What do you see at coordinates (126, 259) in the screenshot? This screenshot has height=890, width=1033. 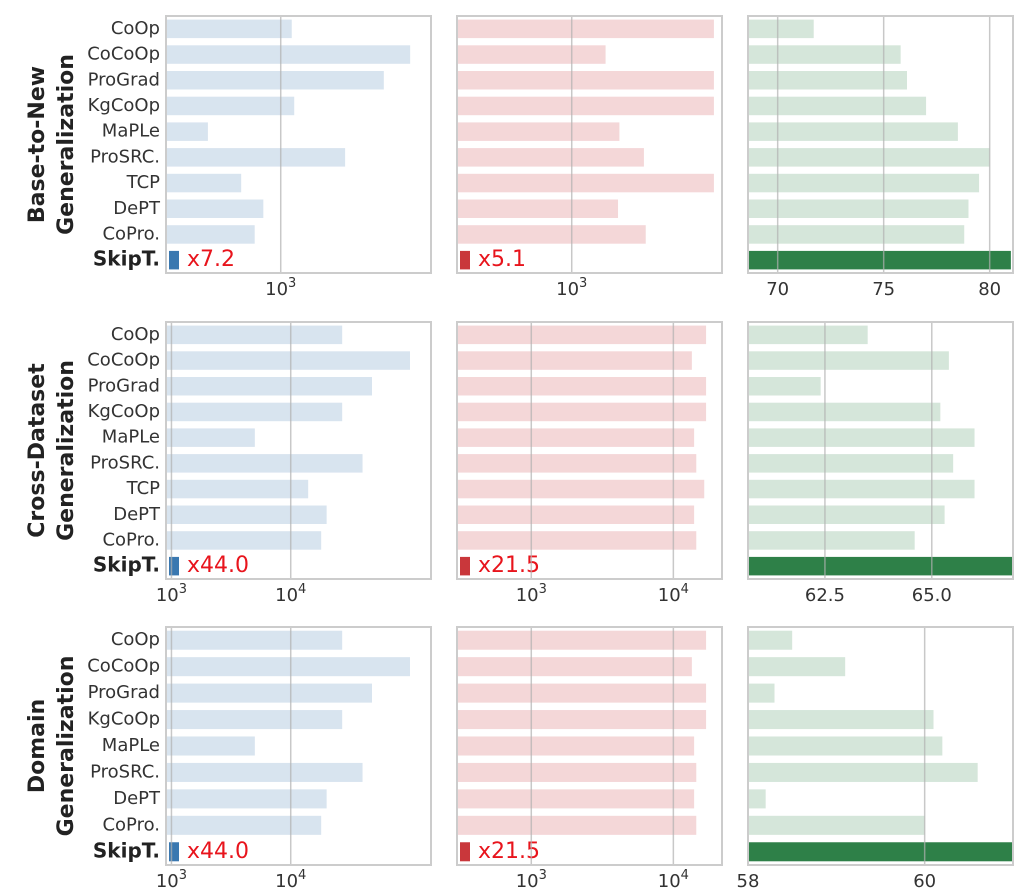 I see `category-label: SkipT.` at bounding box center [126, 259].